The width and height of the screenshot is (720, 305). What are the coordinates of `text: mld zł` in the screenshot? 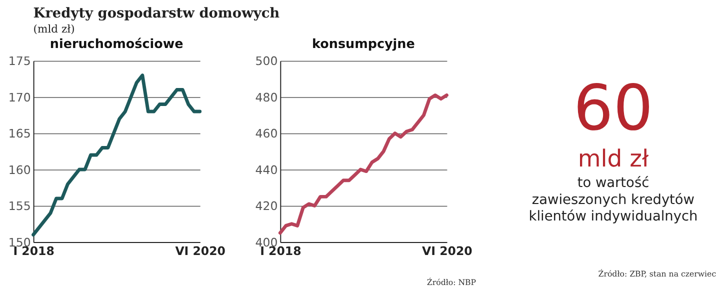 It's located at (613, 158).